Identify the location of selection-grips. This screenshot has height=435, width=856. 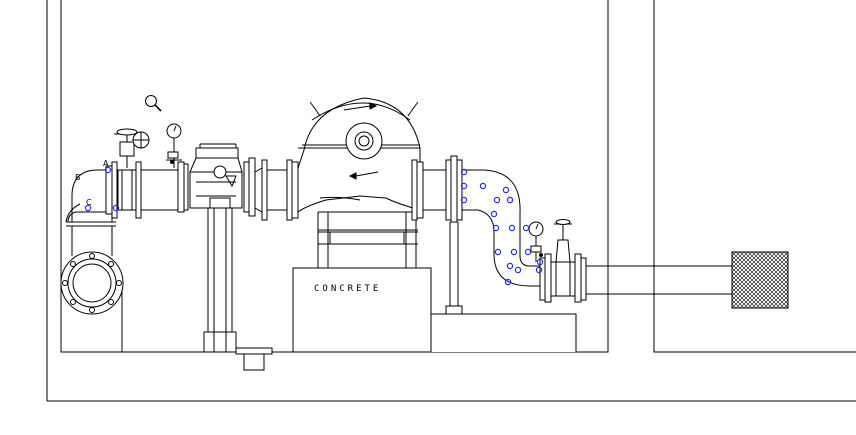
(314, 226).